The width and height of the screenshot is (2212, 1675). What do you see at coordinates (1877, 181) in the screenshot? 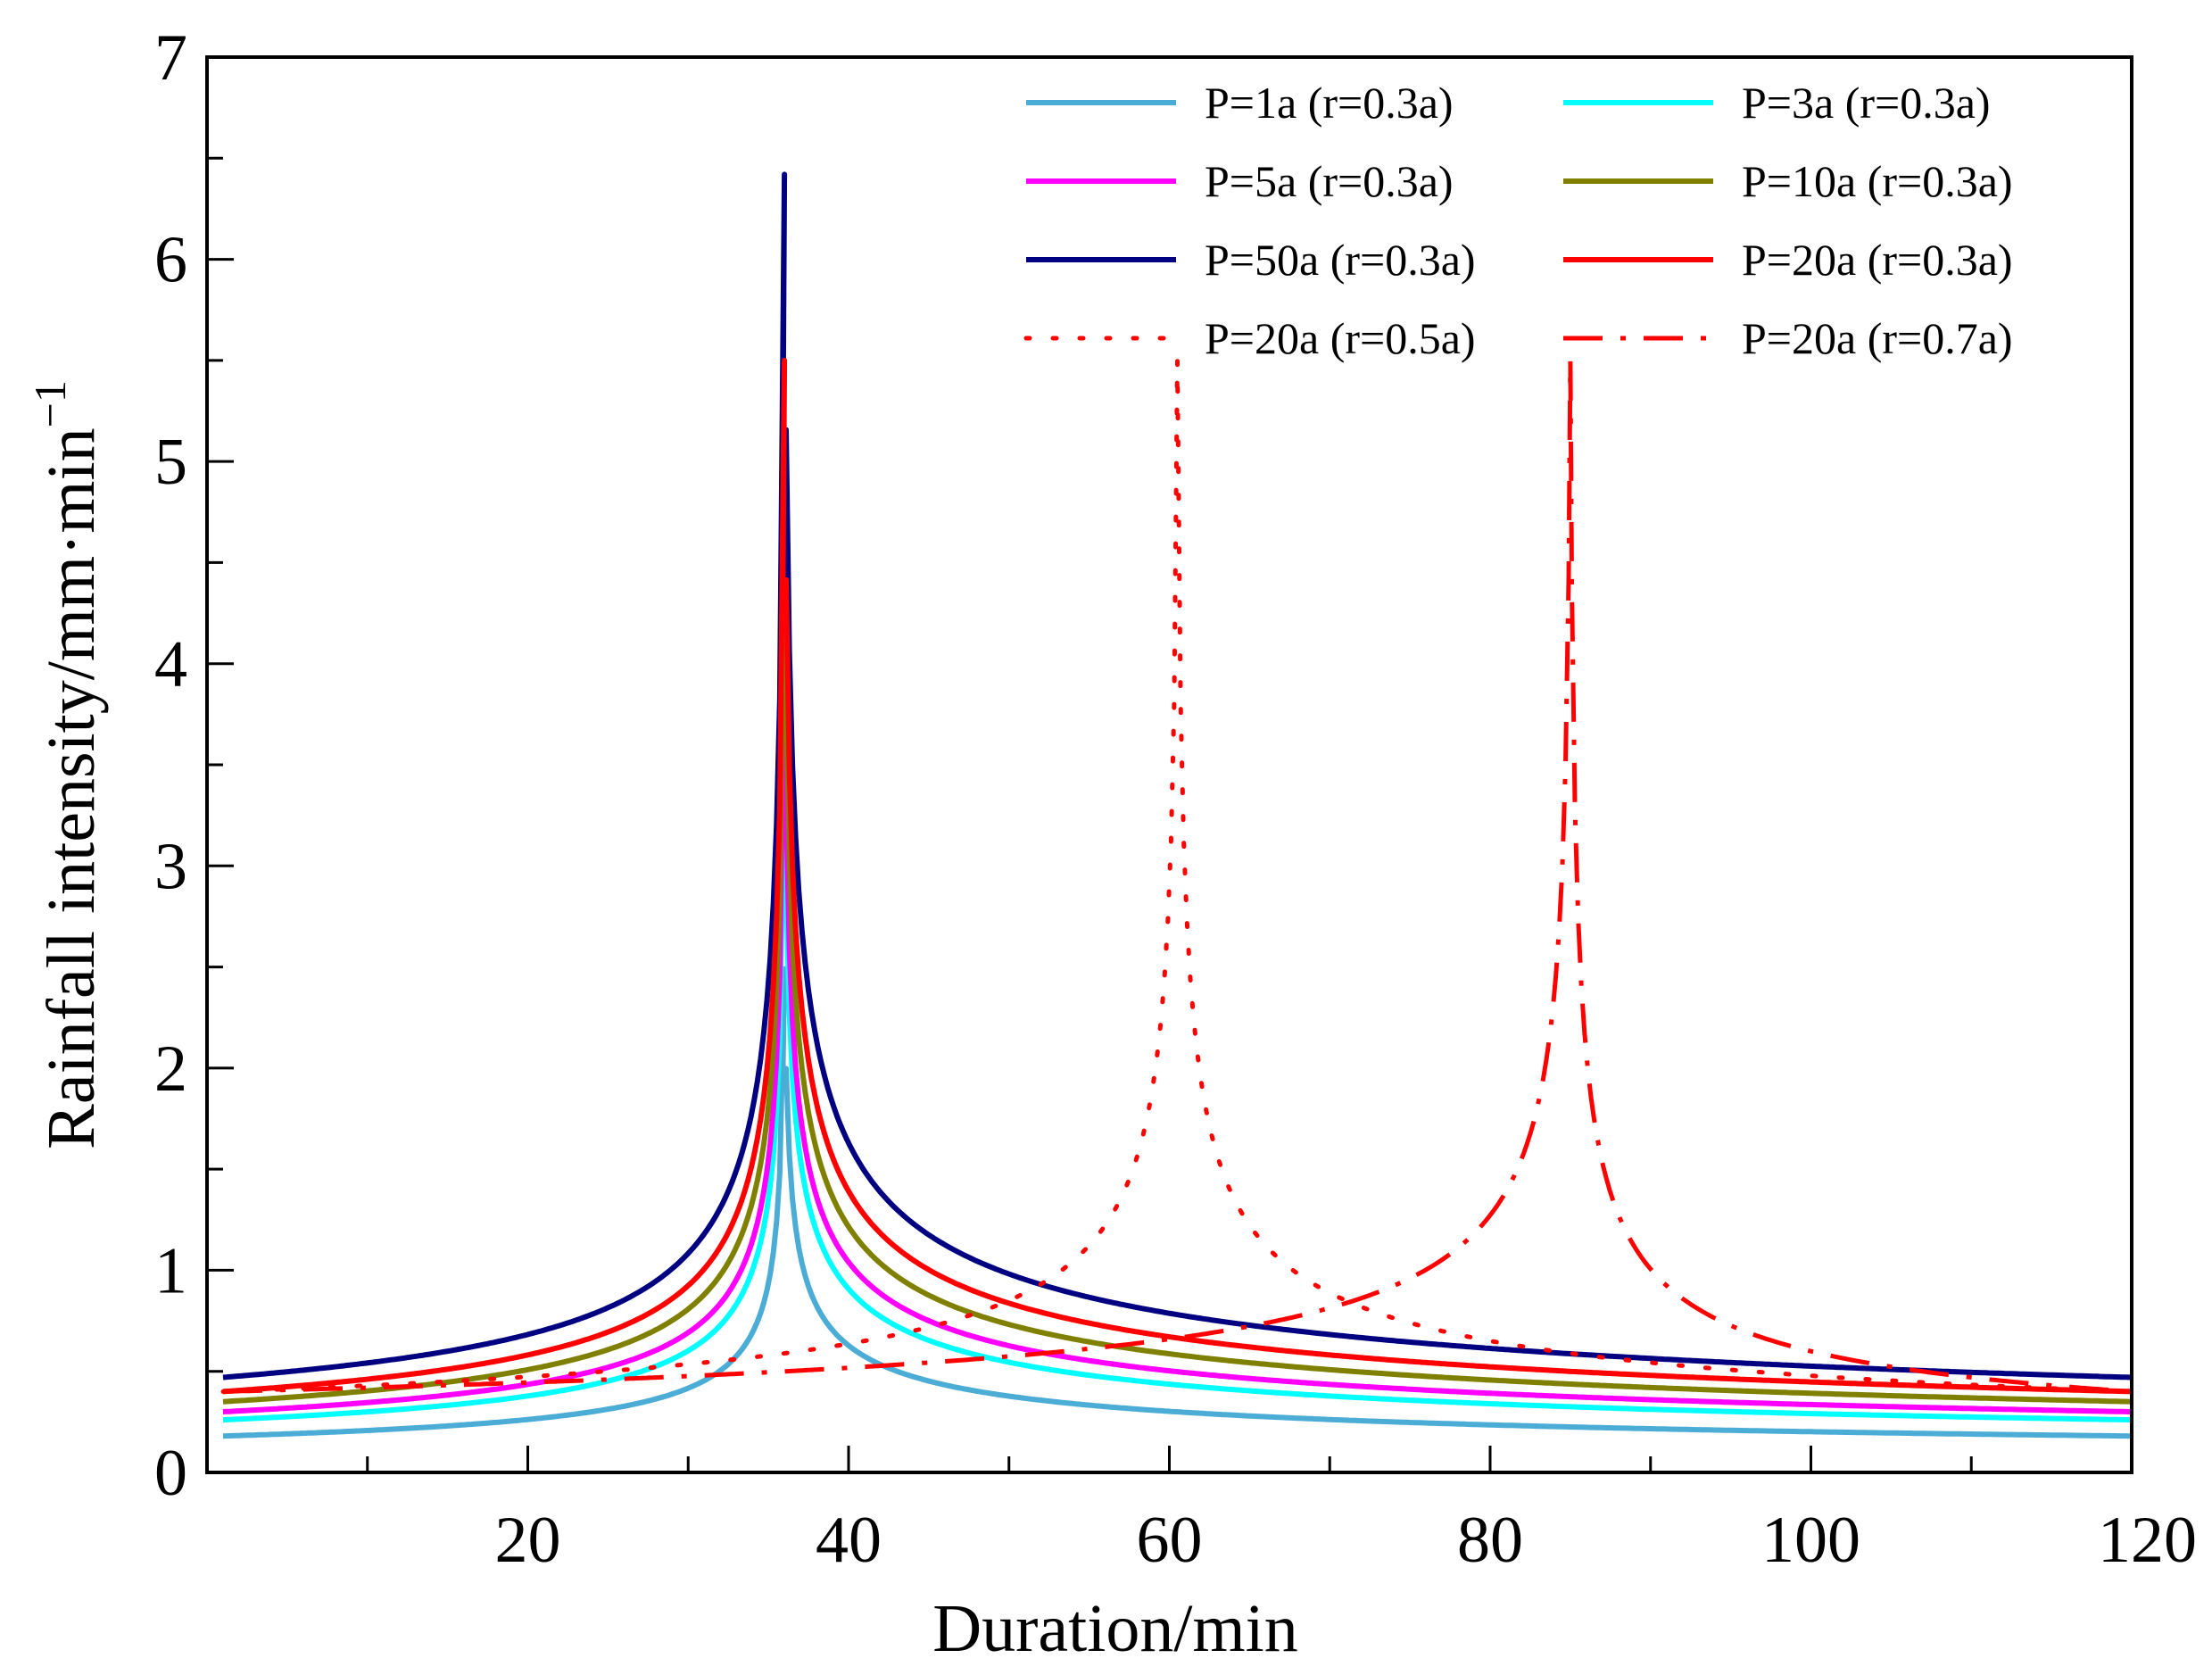
I see `legend-label-4: P=10a (r=0.3a)` at bounding box center [1877, 181].